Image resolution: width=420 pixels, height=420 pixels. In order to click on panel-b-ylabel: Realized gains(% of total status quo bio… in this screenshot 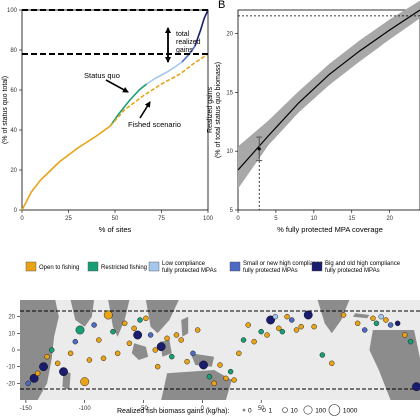, I will do `click(214, 110)`.